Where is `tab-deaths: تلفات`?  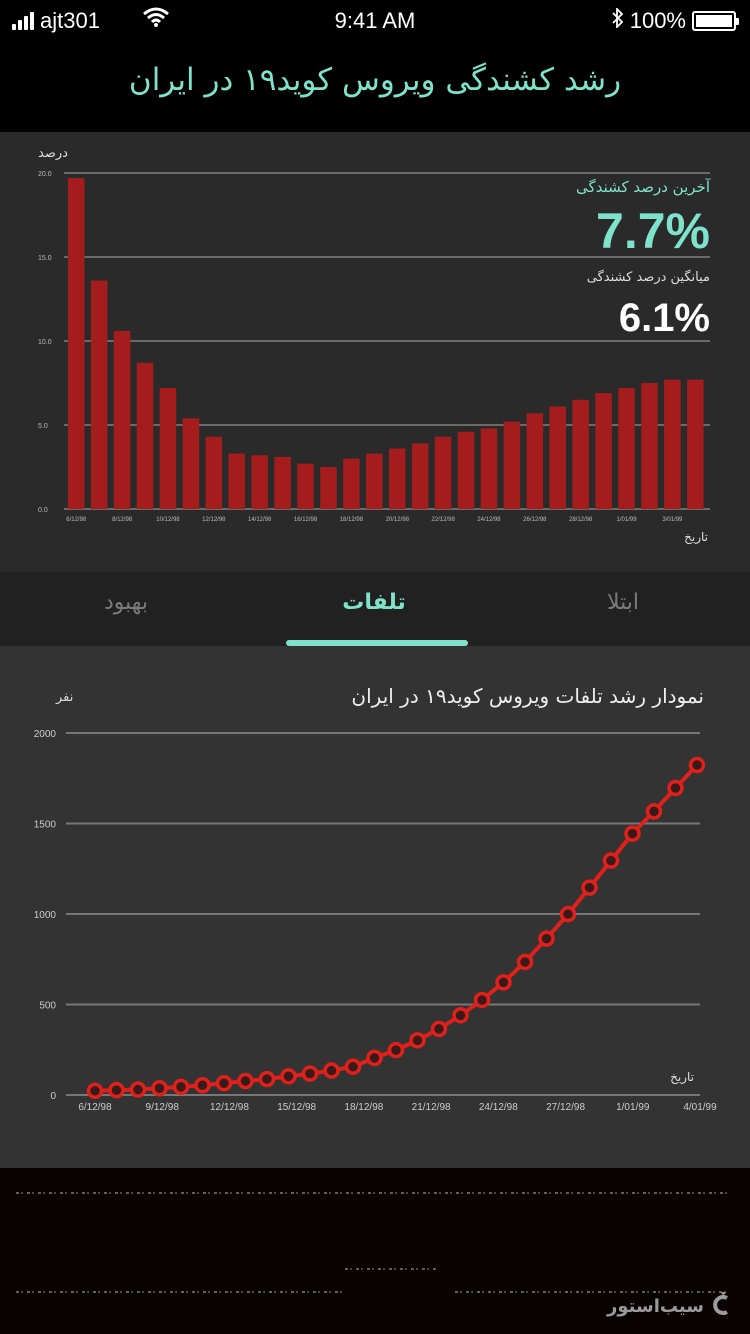 tab-deaths: تلفات is located at coordinates (374, 602).